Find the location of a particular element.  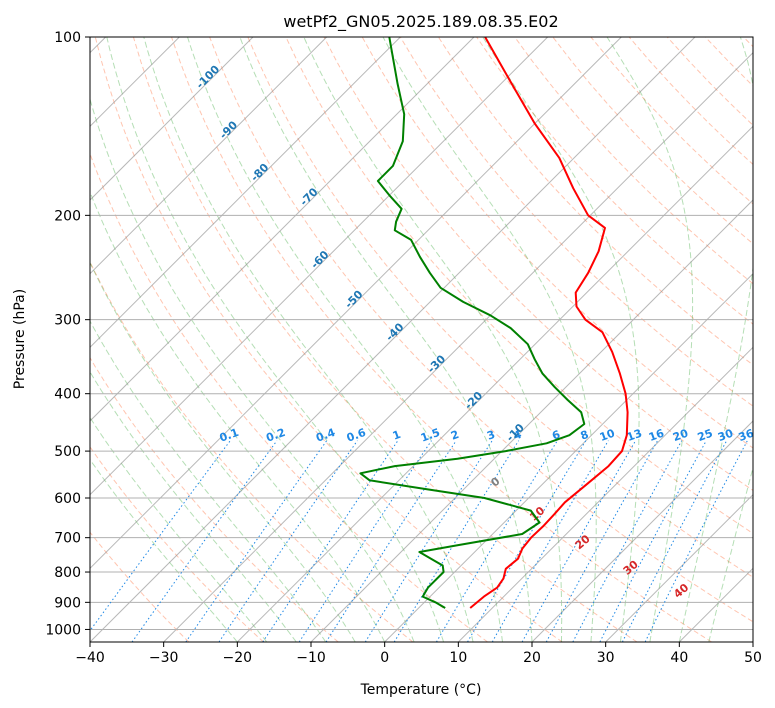

mixing-ratio-label: 13 is located at coordinates (634, 435).